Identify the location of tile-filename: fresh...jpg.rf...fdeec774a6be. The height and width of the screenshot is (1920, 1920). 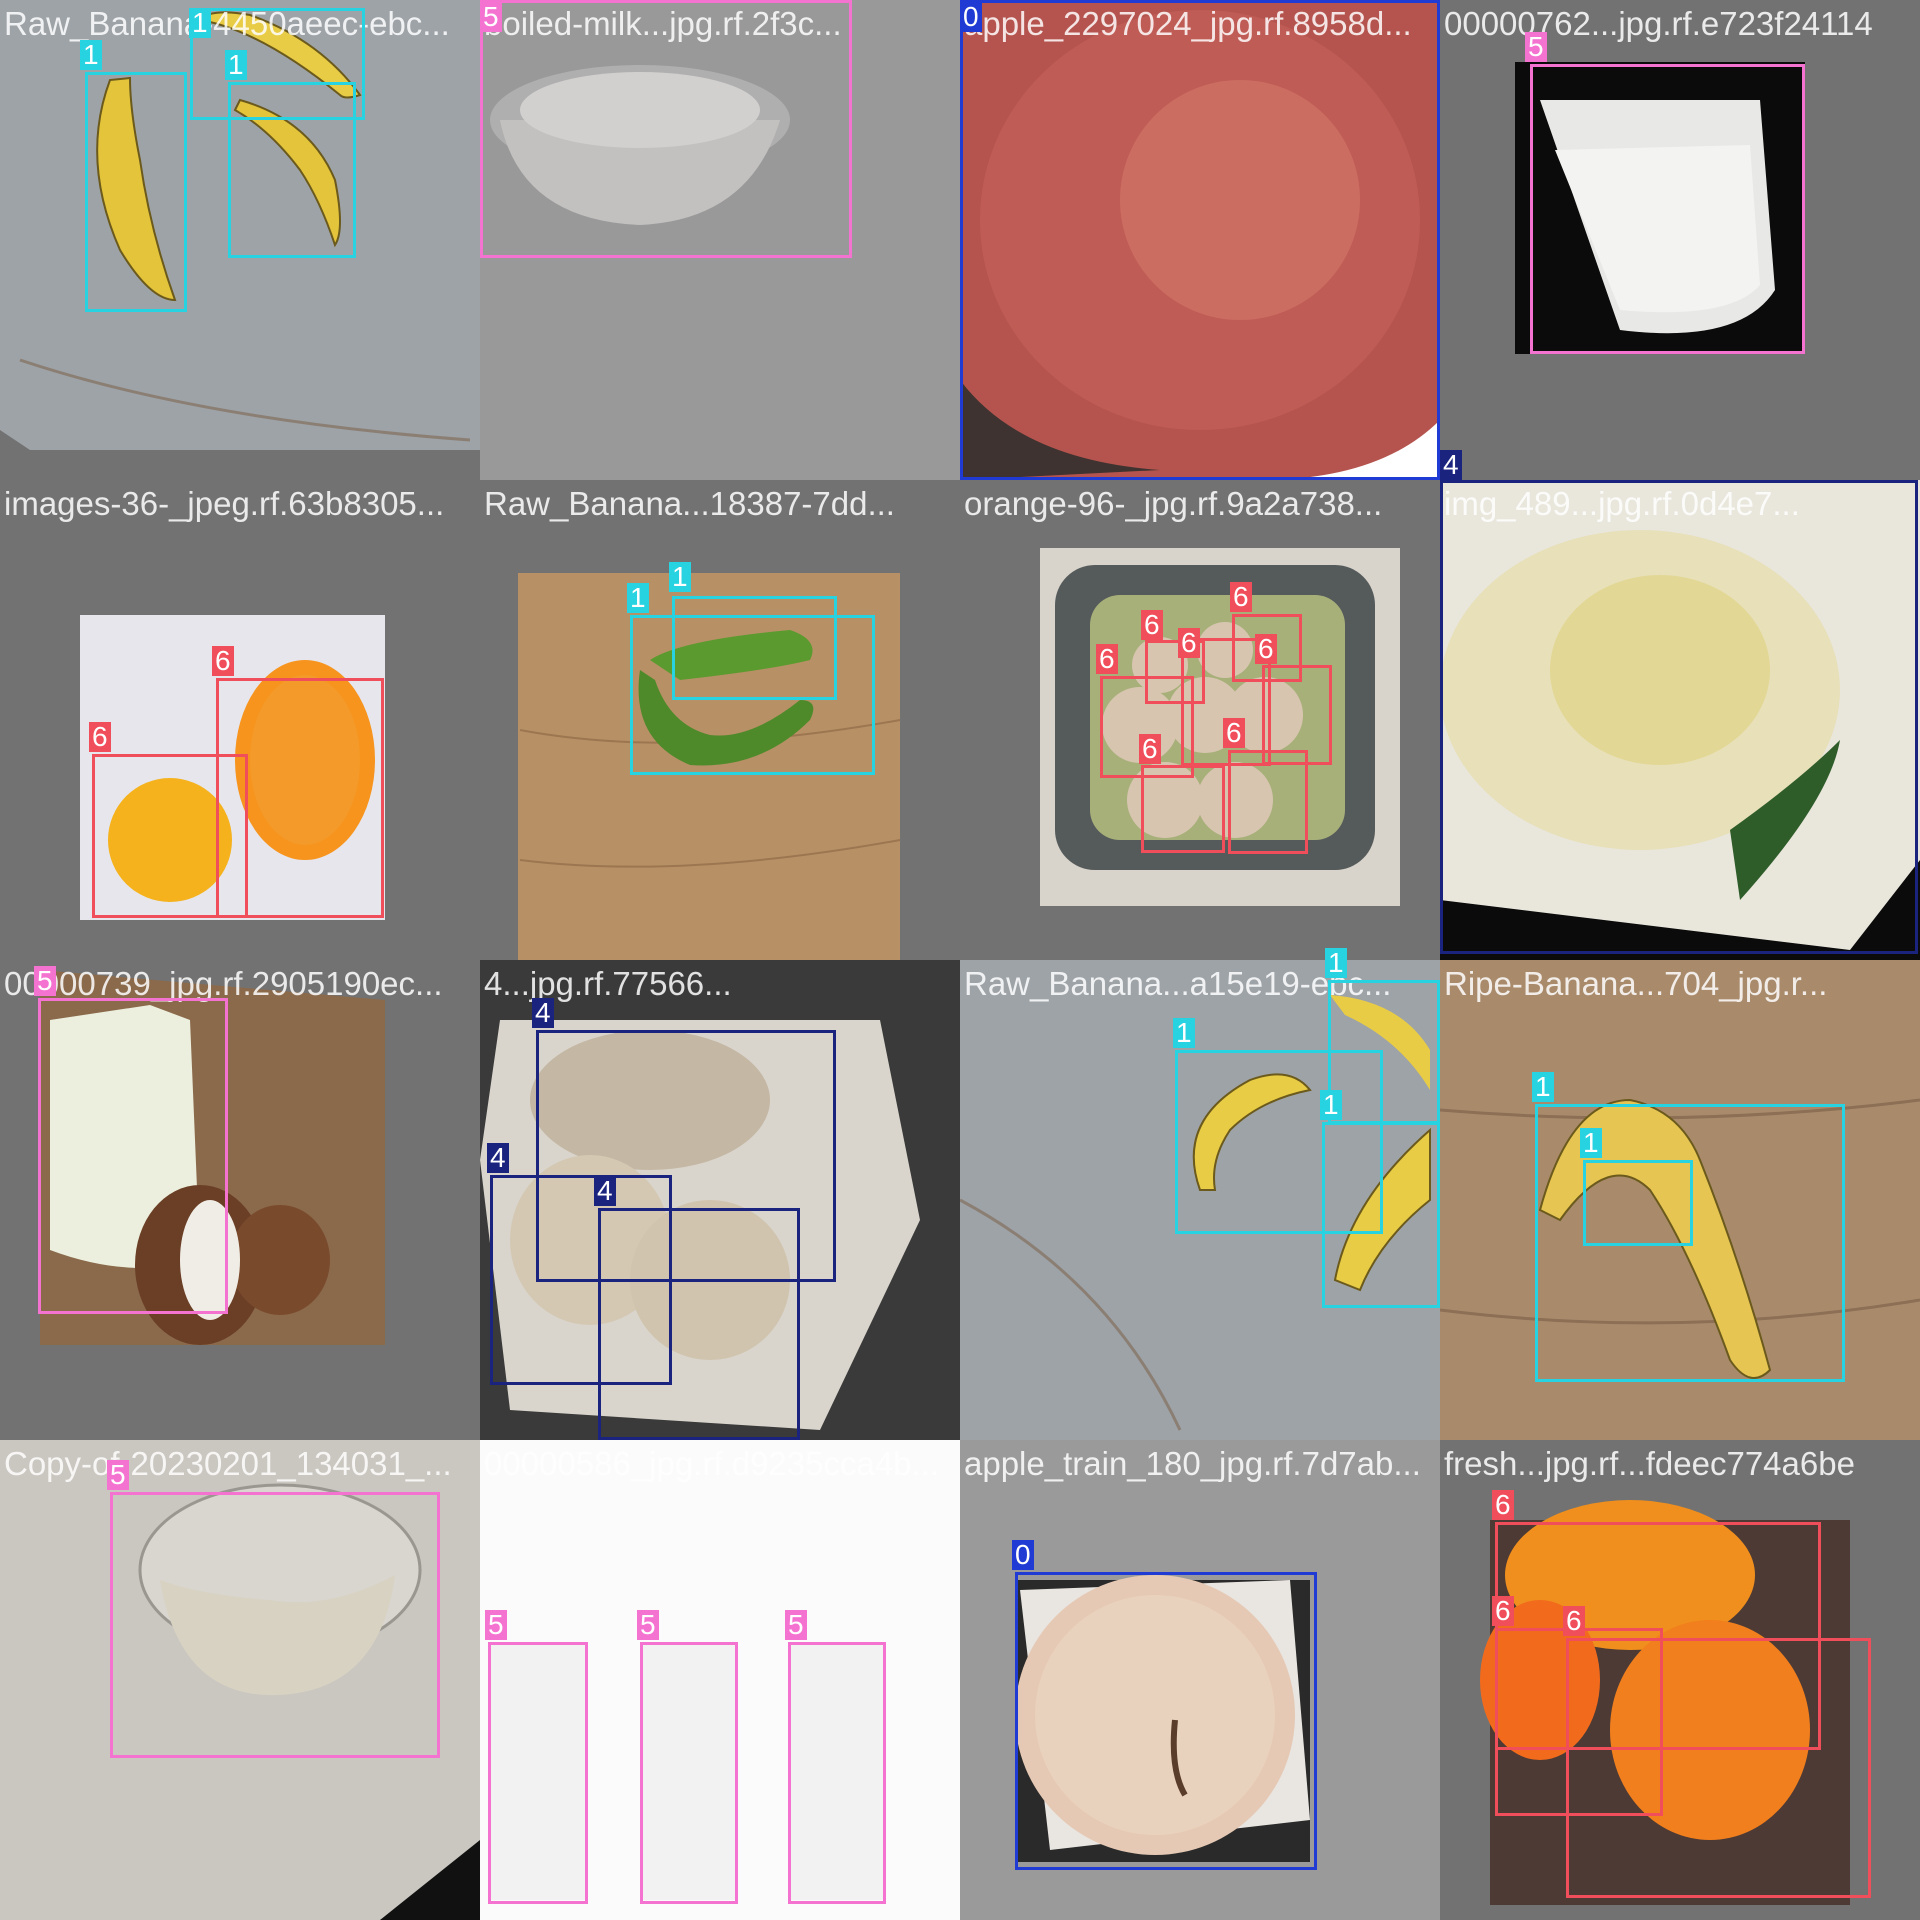
(1649, 1463).